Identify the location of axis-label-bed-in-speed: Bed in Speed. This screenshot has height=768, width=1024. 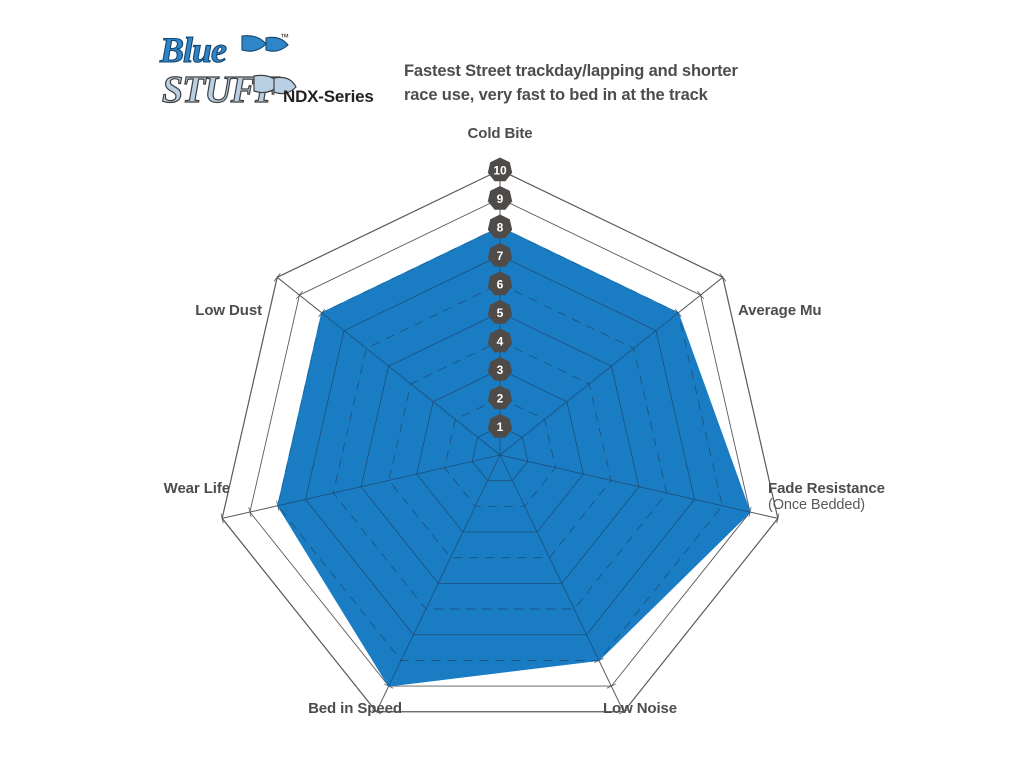
(355, 708).